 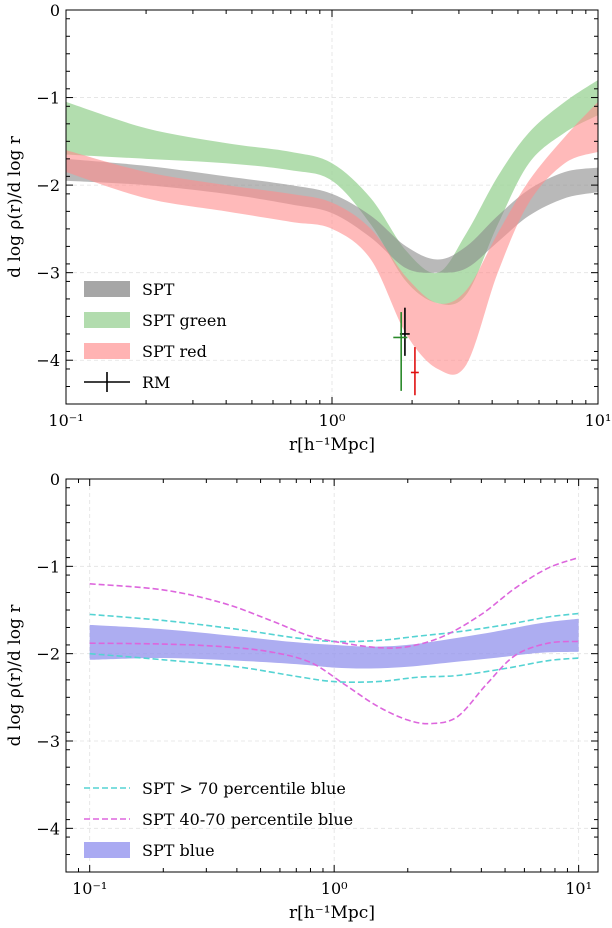 What do you see at coordinates (334, 668) in the screenshot?
I see `line-spt-70-percentile-blue-lower` at bounding box center [334, 668].